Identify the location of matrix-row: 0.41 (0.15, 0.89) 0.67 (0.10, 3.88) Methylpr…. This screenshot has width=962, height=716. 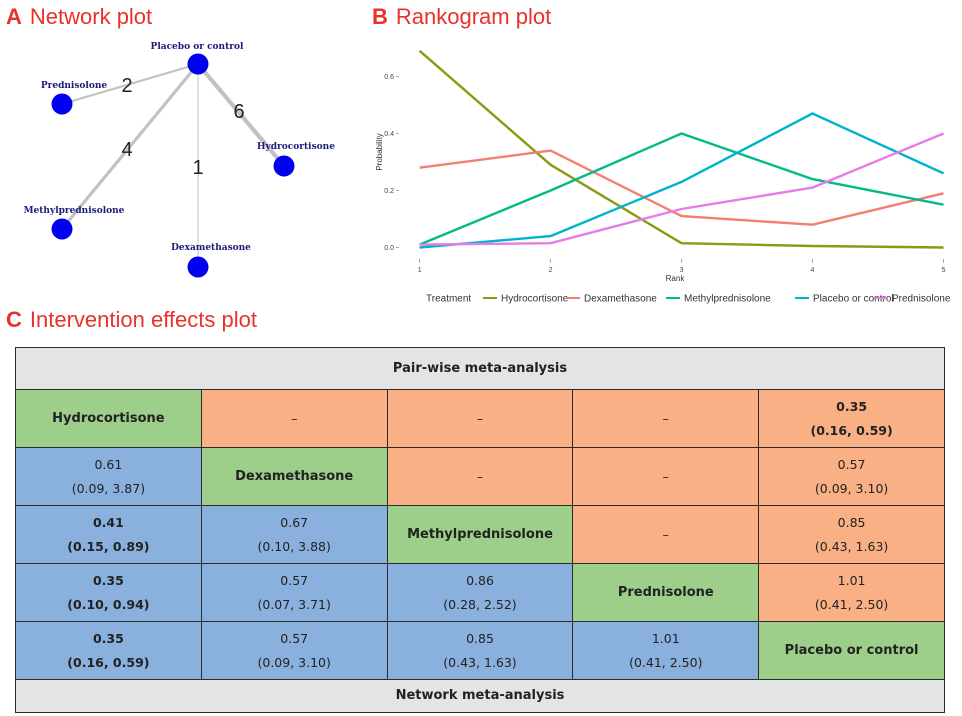
(480, 534).